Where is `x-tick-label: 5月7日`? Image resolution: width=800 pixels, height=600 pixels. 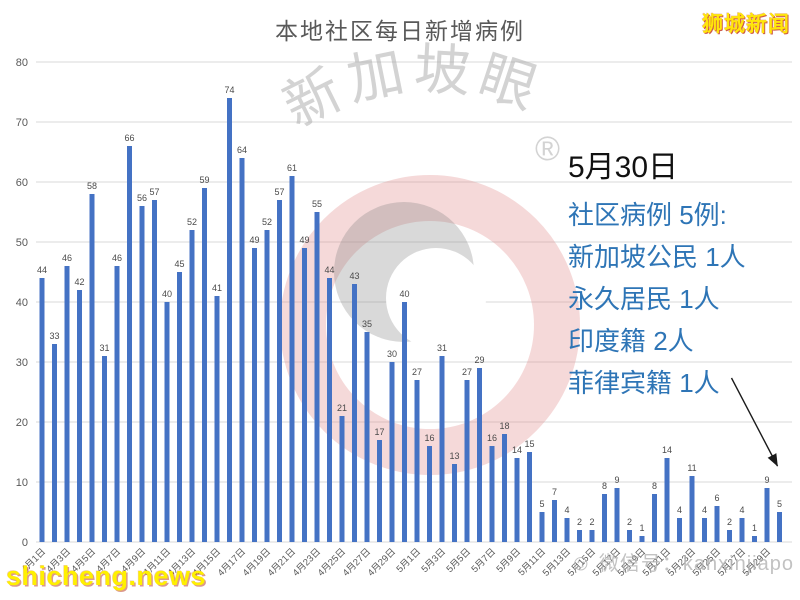 x-tick-label: 5月7日 is located at coordinates (483, 560).